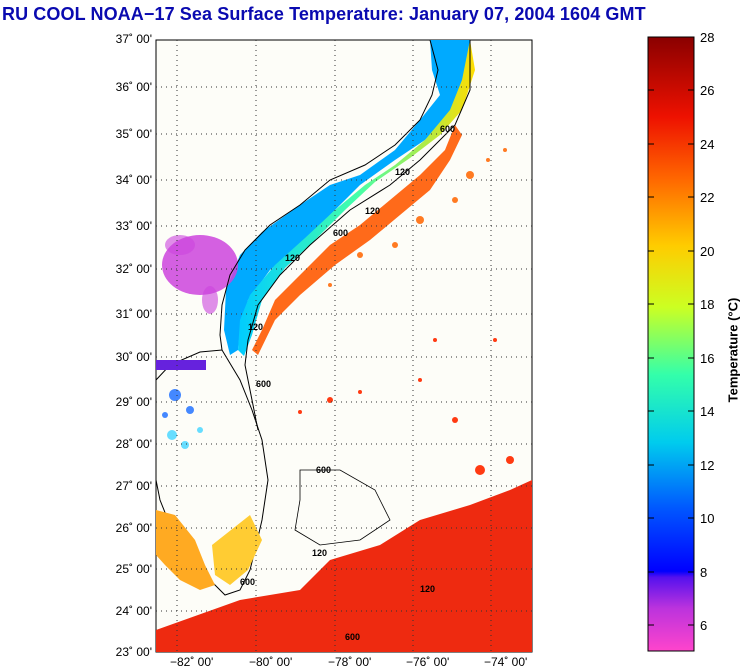 This screenshot has width=744, height=672. I want to click on lat-label: 24˚ 00', so click(133, 611).